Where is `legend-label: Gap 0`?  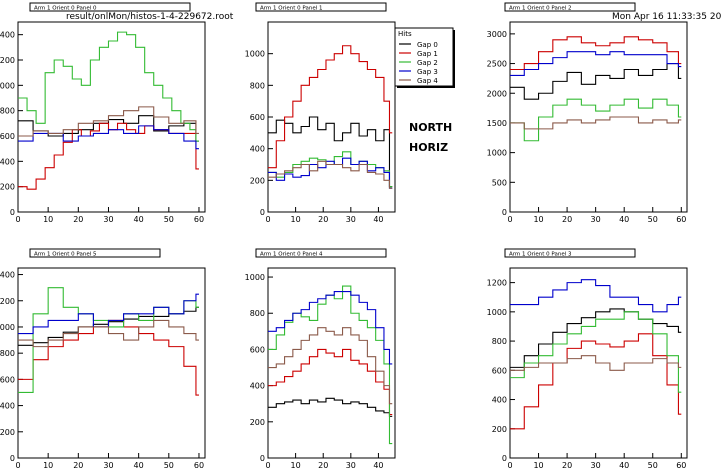 legend-label: Gap 0 is located at coordinates (427, 45).